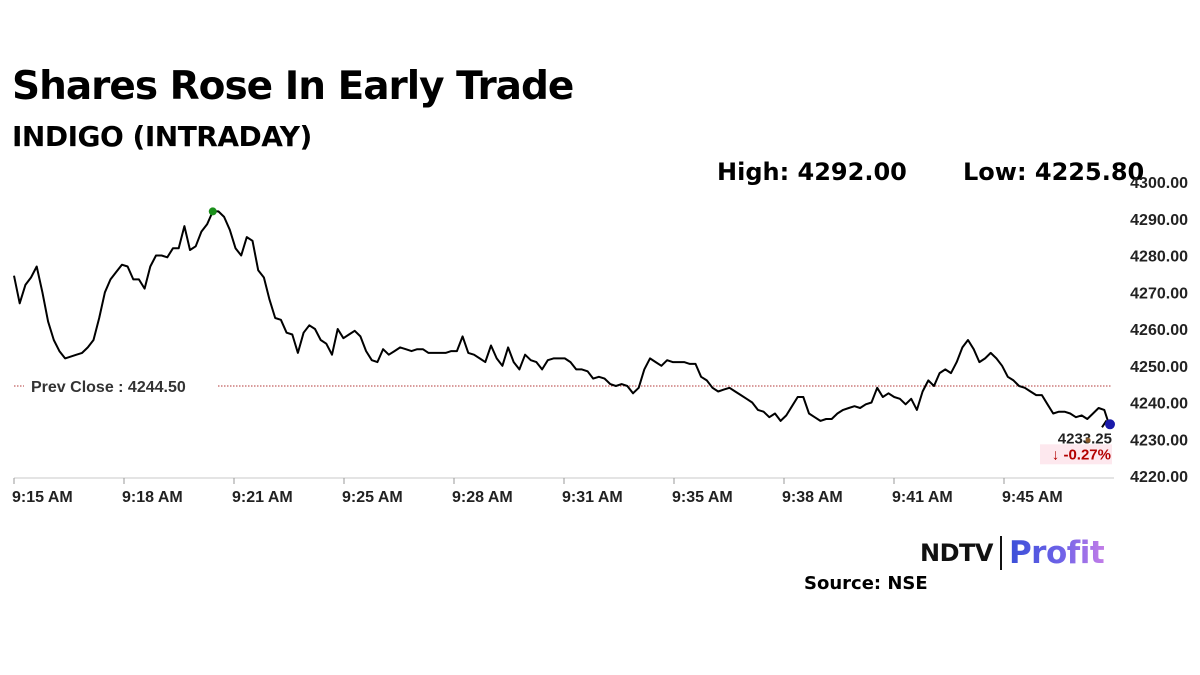  I want to click on high-marker, so click(212, 211).